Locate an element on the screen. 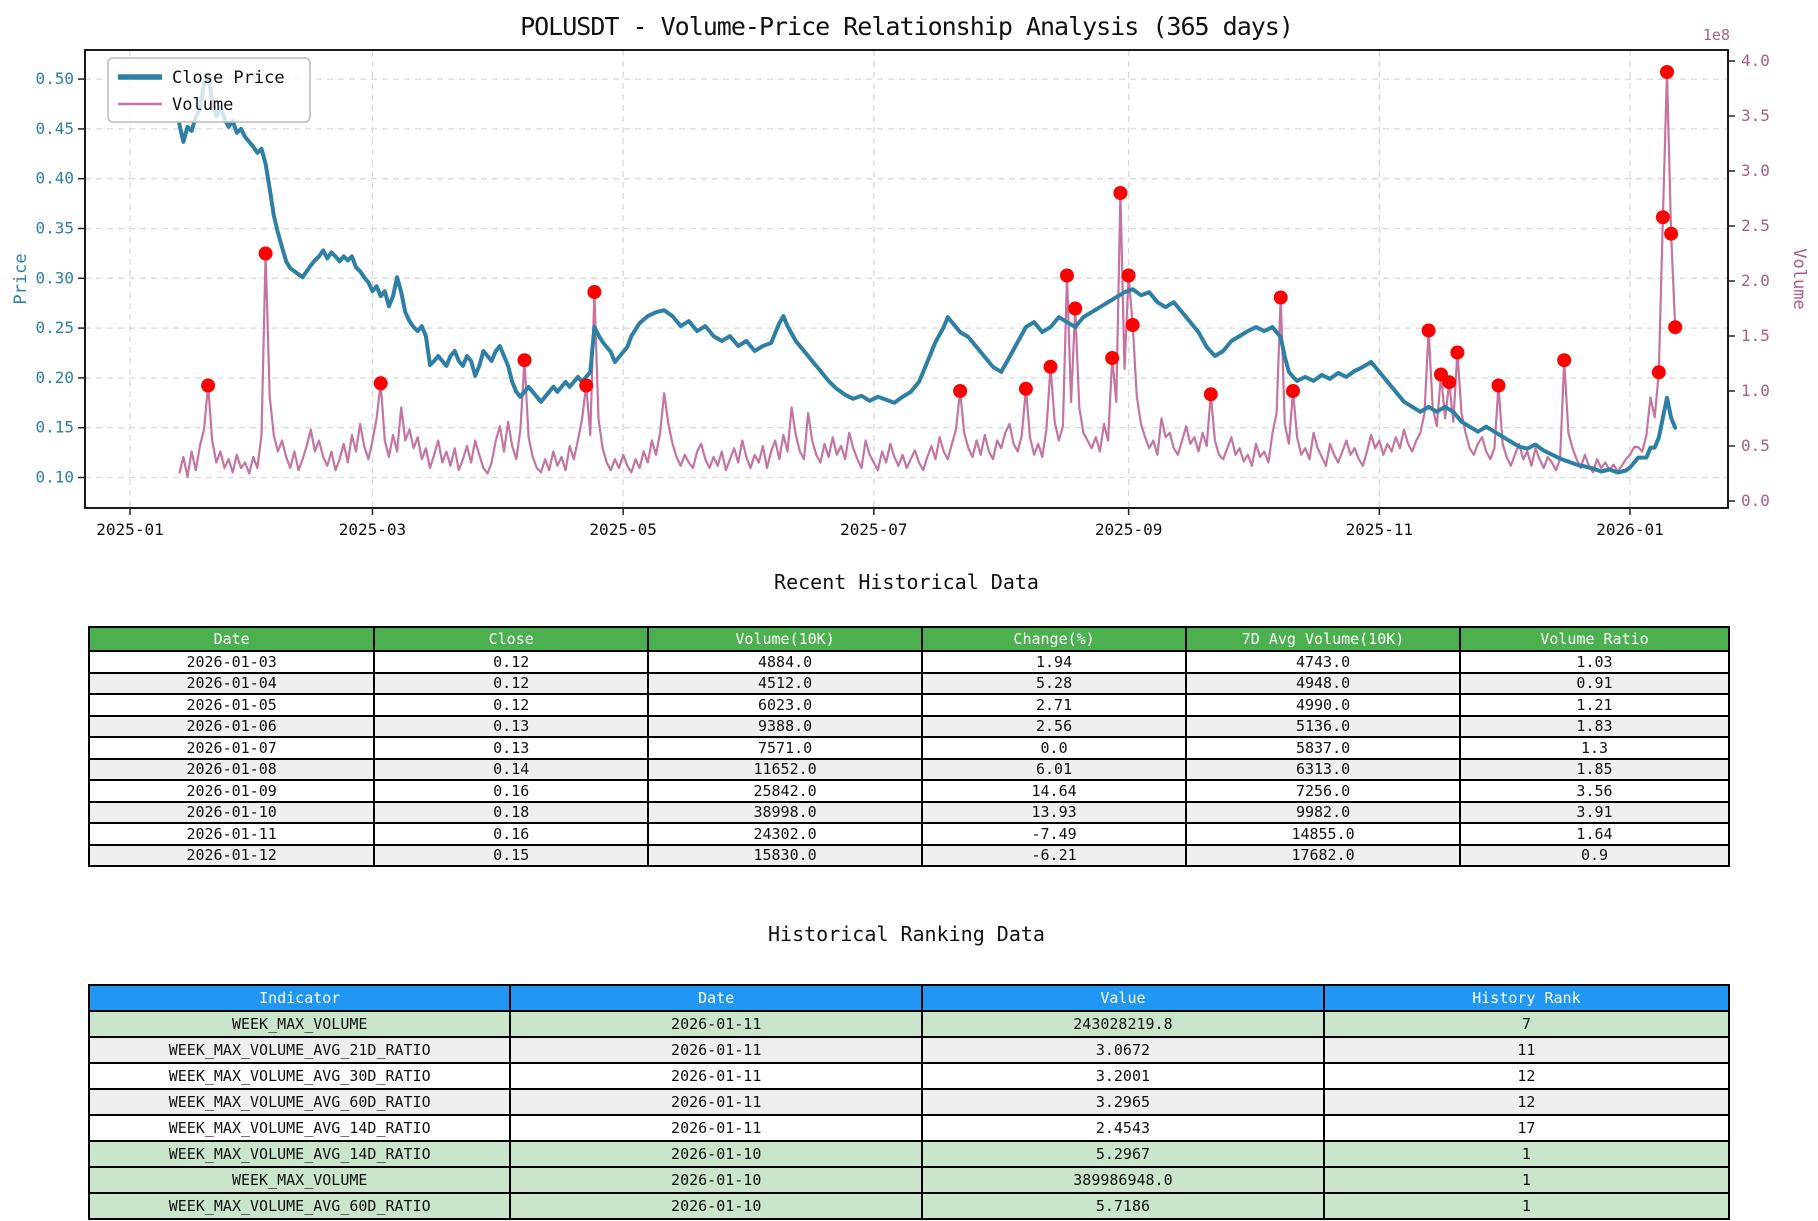 This screenshot has width=1818, height=1221. table-row: 2026-01-03 0.12 4884.0 1.94 4743.0 1.03 is located at coordinates (909, 662).